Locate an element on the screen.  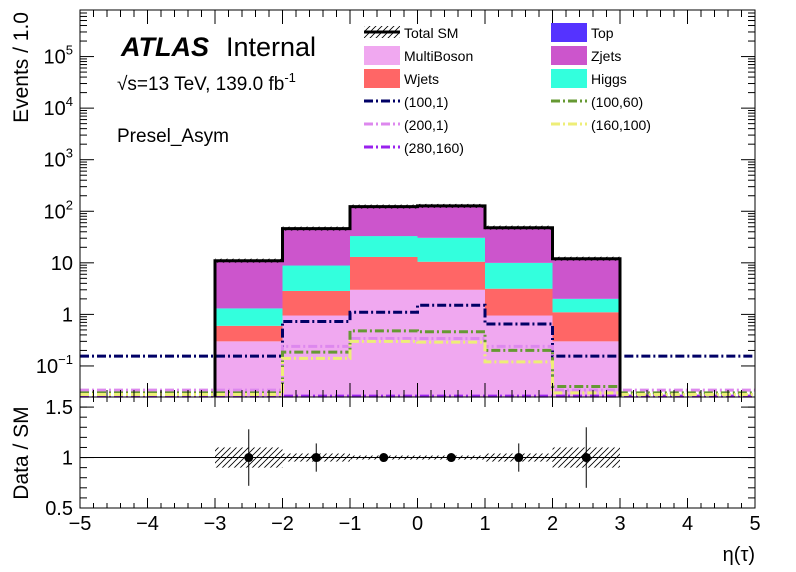
energy-label: √s=13 TeV, 139.0 fb-1 is located at coordinates (206, 82).